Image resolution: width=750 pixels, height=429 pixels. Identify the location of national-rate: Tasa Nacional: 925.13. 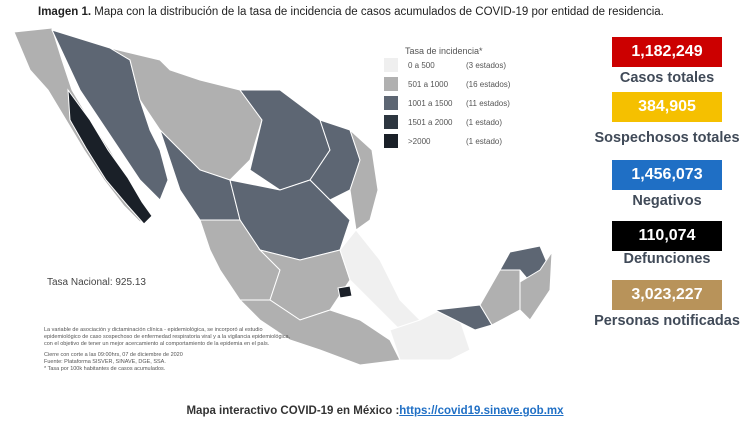
(96, 282).